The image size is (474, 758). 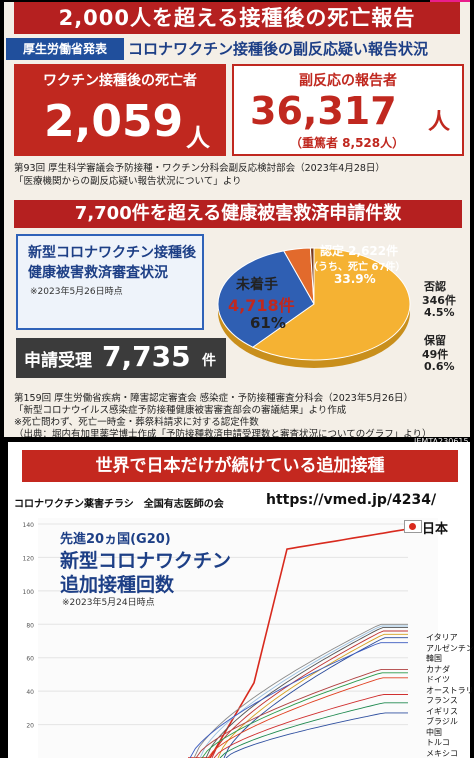 I want to click on death-value: 2,059, so click(x=114, y=121).